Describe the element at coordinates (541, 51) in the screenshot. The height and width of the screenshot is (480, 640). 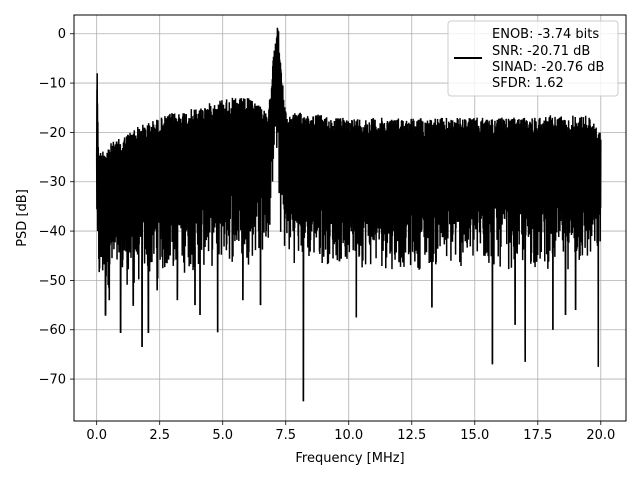
I see `legend-line-2: SNR: -20.71 dB` at that location.